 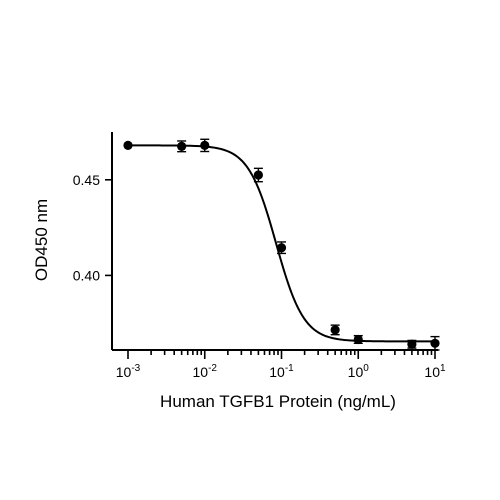 What do you see at coordinates (92, 227) in the screenshot?
I see `y-ticks: 0.40 0.45` at bounding box center [92, 227].